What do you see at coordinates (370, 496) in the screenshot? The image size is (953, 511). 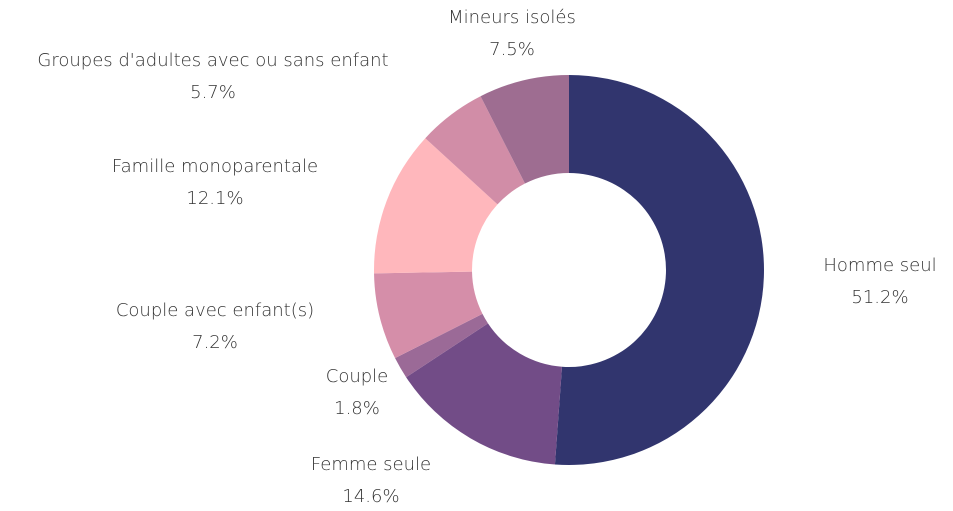 I see `slice-value-label: 14.6%` at bounding box center [370, 496].